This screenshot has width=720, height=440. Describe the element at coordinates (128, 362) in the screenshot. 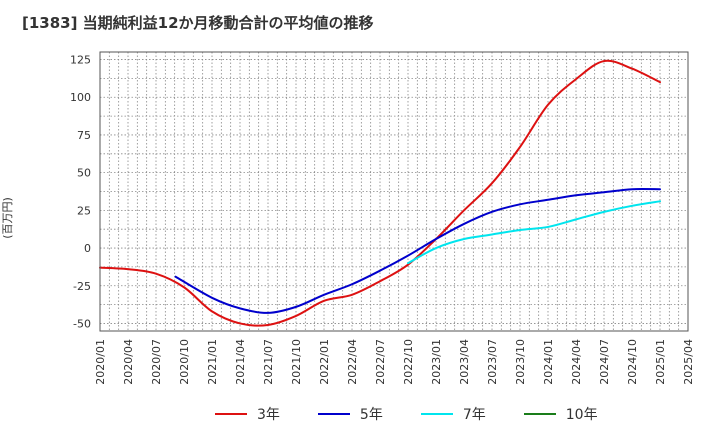

I see `x-tick-label: 2020/04` at that location.